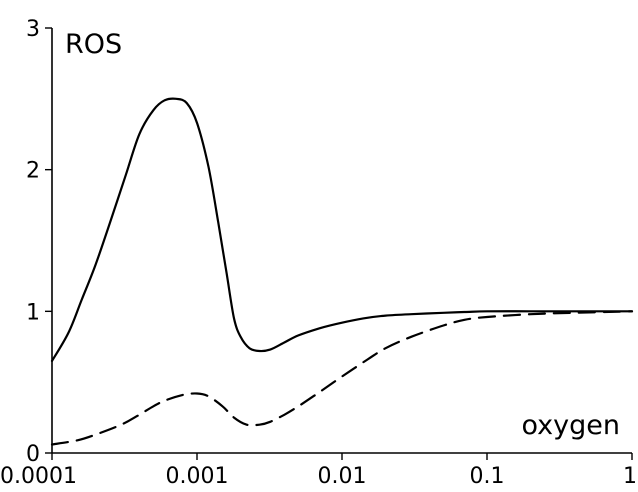 This screenshot has height=492, width=638. What do you see at coordinates (487, 476) in the screenshot?
I see `x-tick-label: 0.1` at bounding box center [487, 476].